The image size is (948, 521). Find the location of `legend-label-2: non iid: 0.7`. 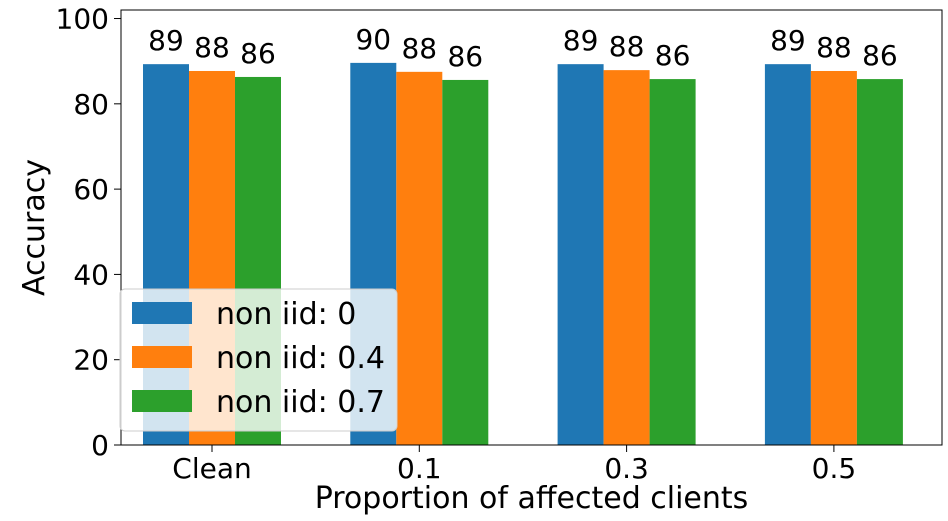

legend-label-2: non iid: 0.7 is located at coordinates (300, 402).